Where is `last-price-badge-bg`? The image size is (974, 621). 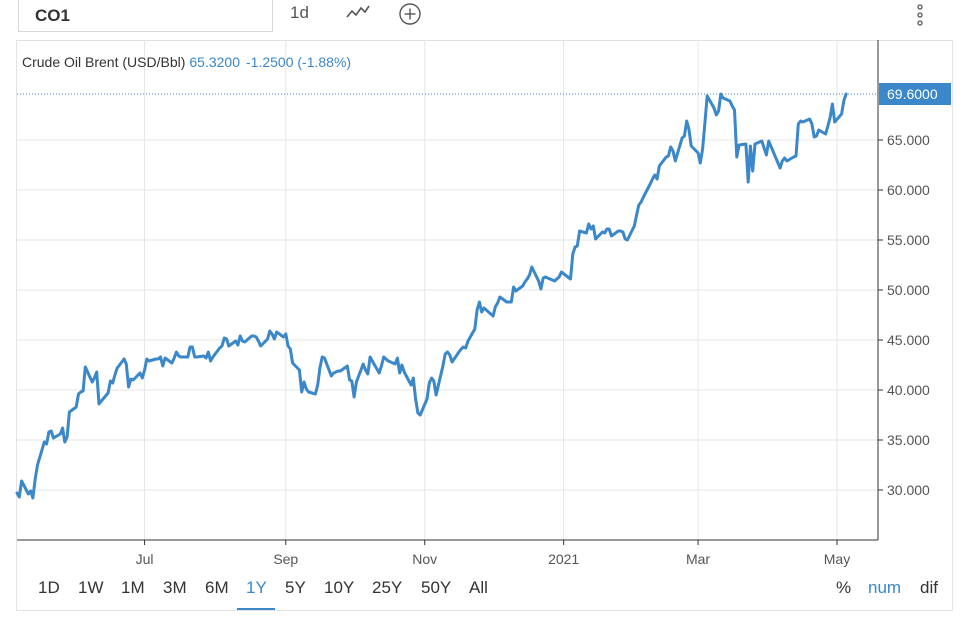
last-price-badge-bg is located at coordinates (915, 94).